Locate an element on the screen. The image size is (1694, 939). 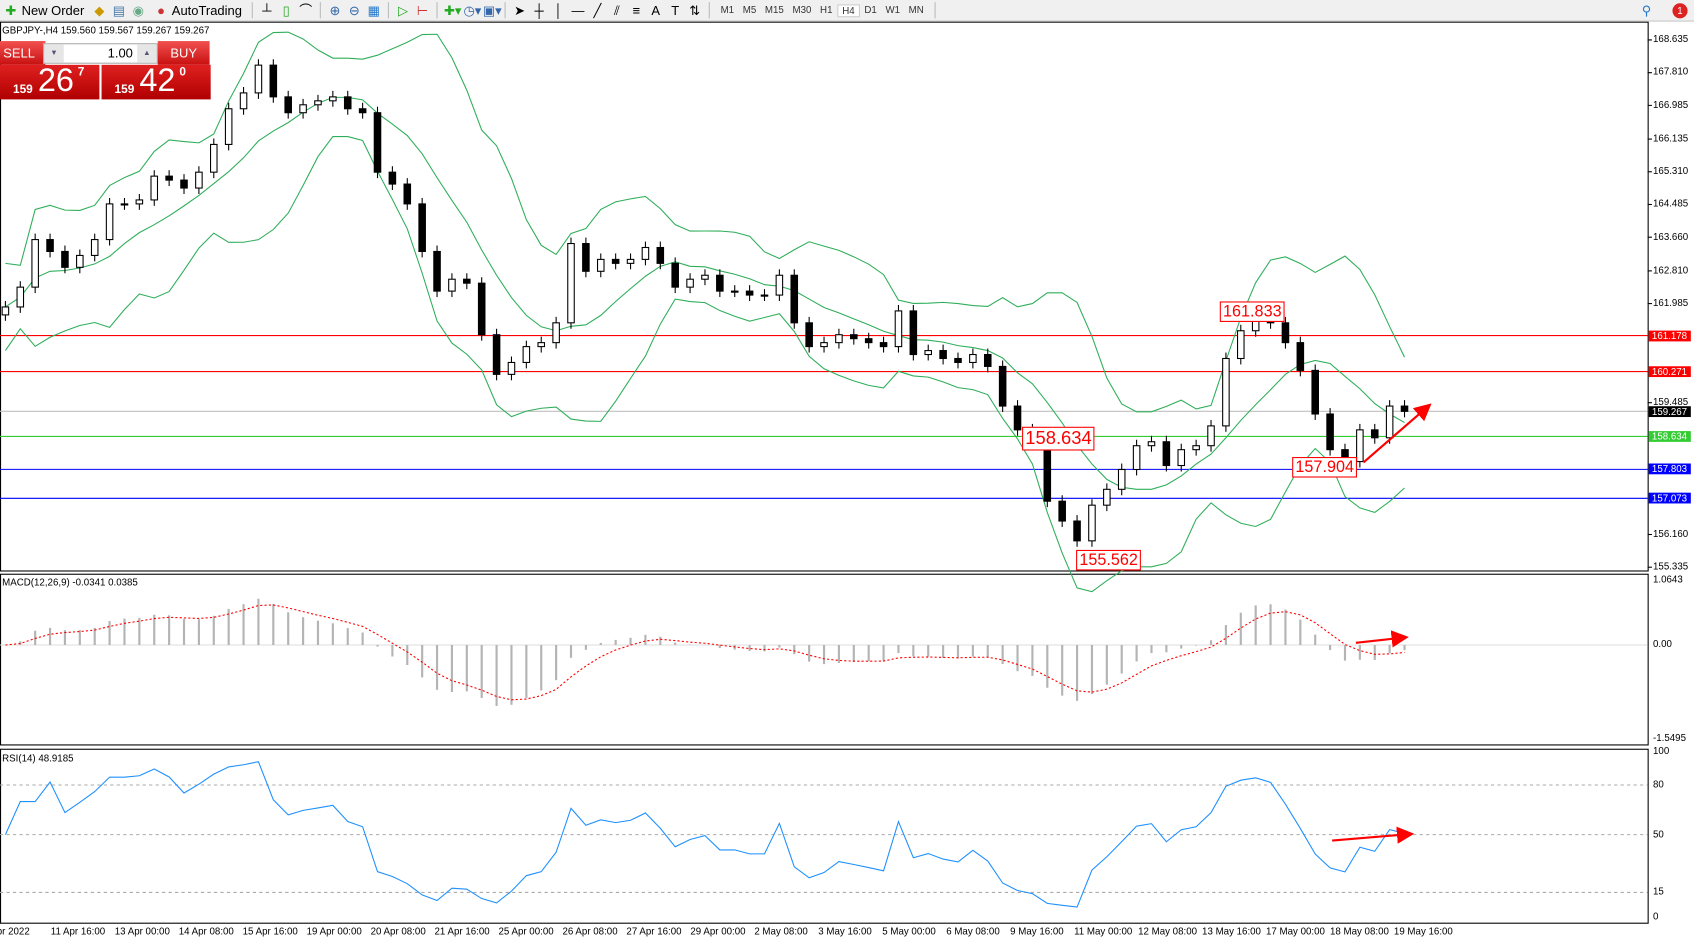
indicators-icon: ✚▾ is located at coordinates (452, 10).